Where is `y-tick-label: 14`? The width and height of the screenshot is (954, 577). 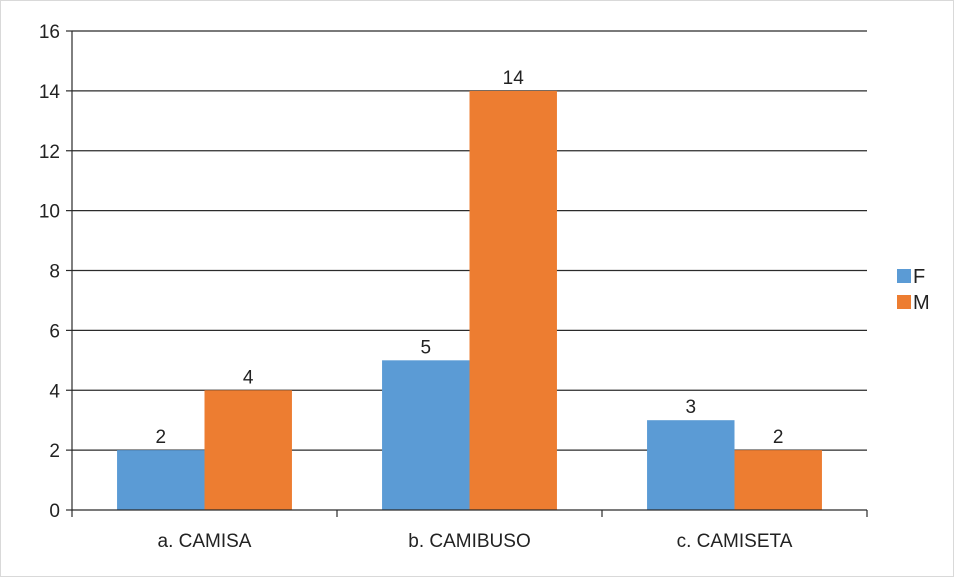 y-tick-label: 14 is located at coordinates (50, 92).